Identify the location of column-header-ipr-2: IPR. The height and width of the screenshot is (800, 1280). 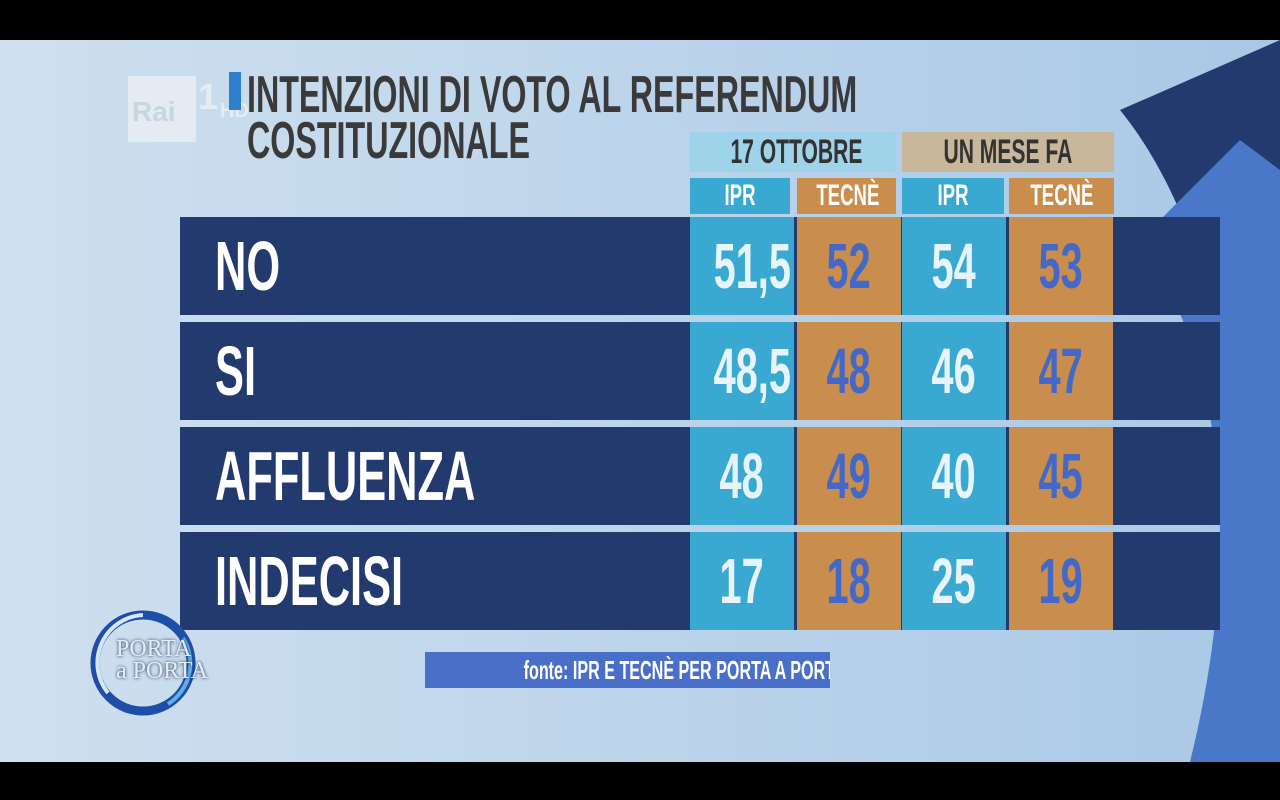
(953, 196).